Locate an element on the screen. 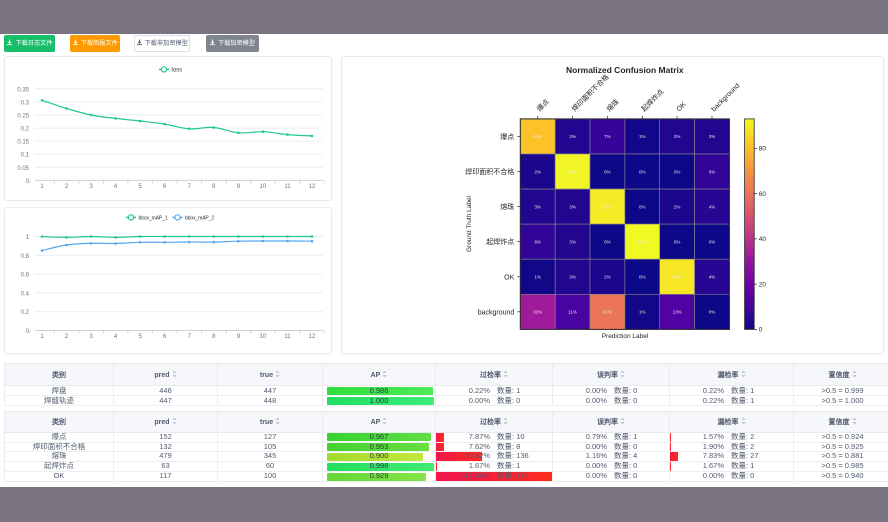 This screenshot has height=522, width=888. svg-text: 13% is located at coordinates (677, 312).